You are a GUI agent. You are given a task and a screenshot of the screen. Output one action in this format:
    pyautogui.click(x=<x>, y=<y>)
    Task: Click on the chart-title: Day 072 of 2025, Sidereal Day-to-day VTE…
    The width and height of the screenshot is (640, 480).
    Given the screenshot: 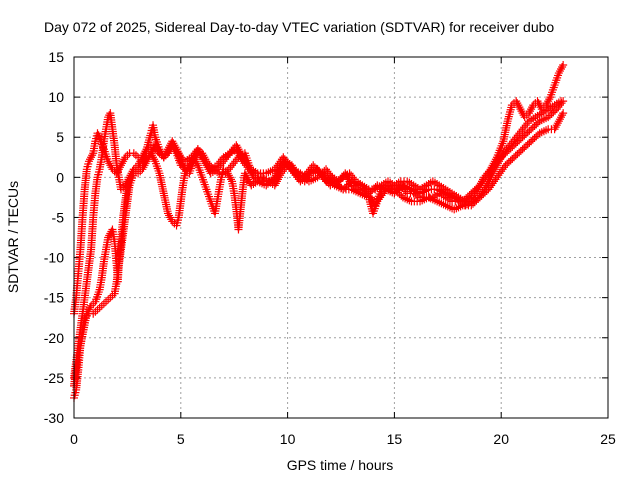 What is the action you would take?
    pyautogui.click(x=299, y=27)
    